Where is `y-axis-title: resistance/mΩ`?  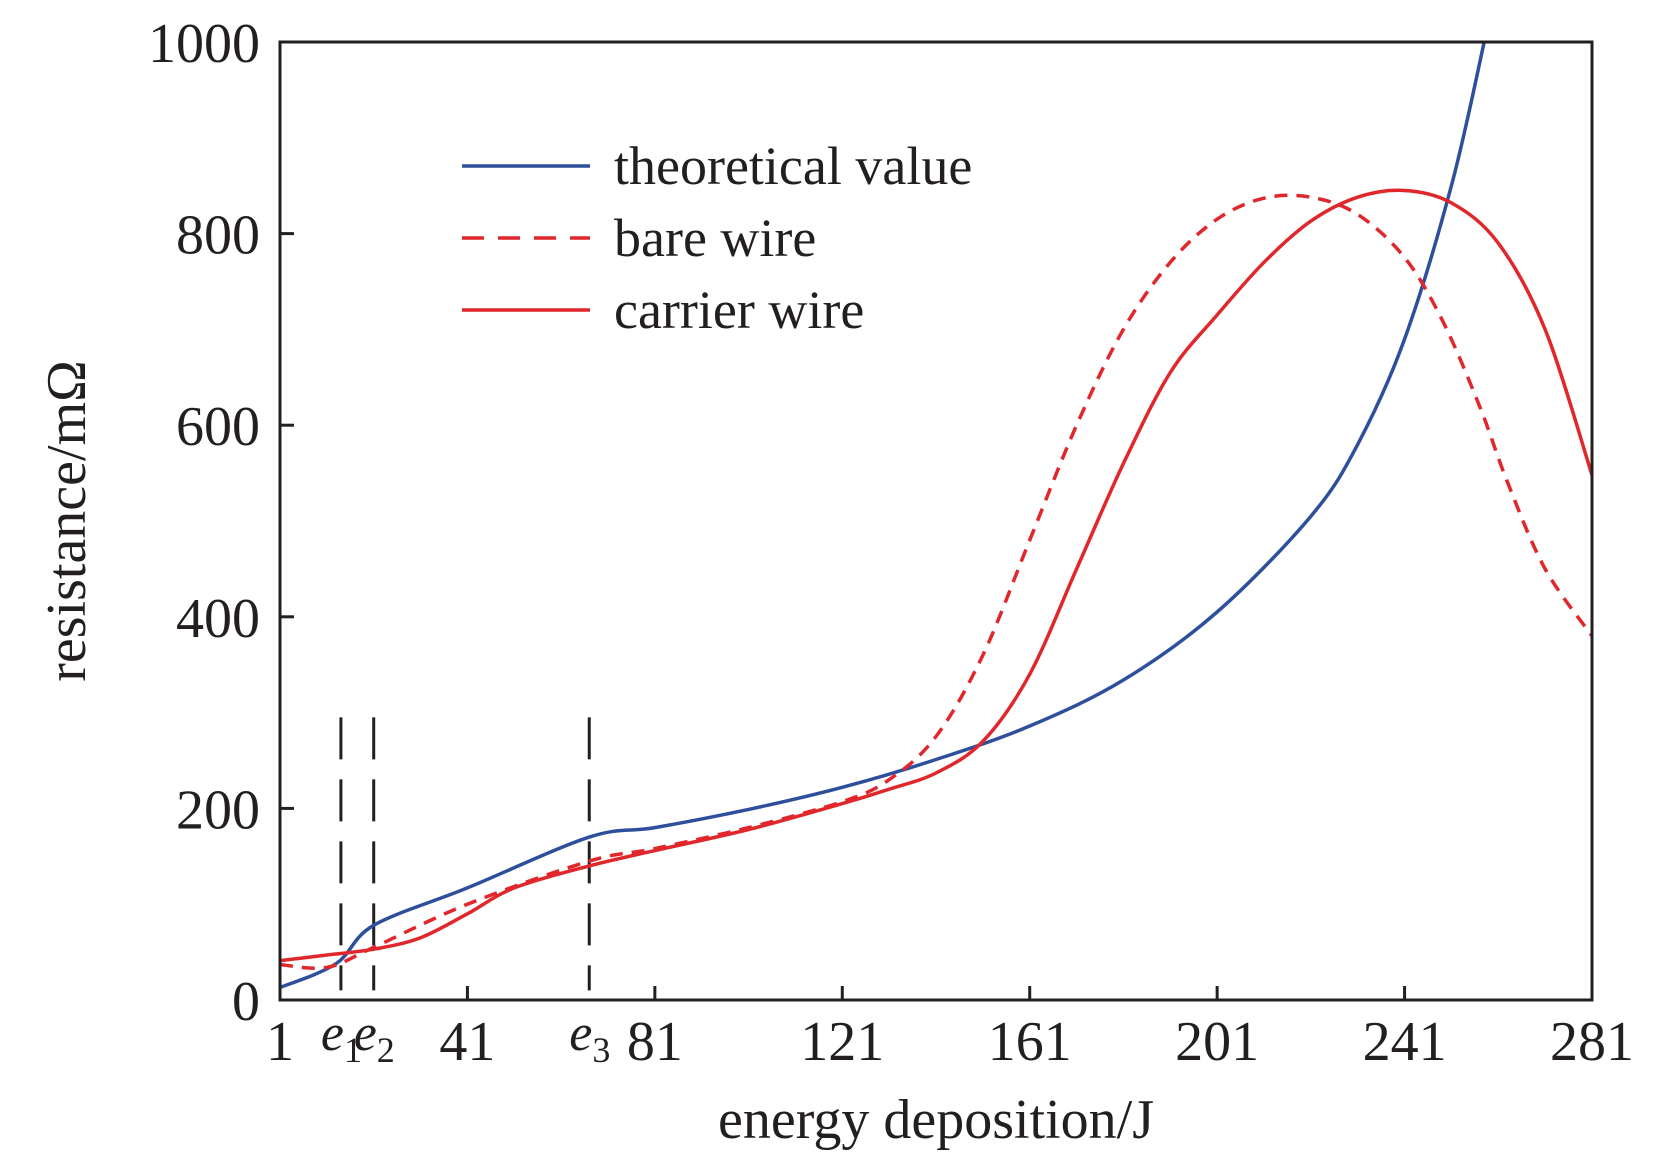
y-axis-title: resistance/mΩ is located at coordinates (67, 521).